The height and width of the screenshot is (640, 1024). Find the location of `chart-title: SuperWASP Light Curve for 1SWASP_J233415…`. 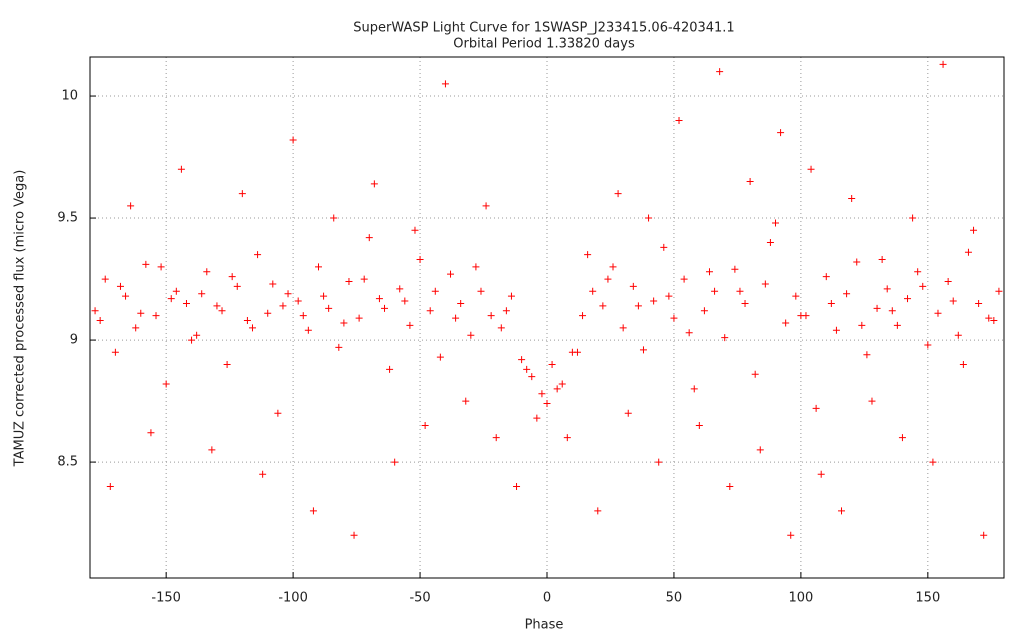

chart-title: SuperWASP Light Curve for 1SWASP_J233415… is located at coordinates (543, 28).